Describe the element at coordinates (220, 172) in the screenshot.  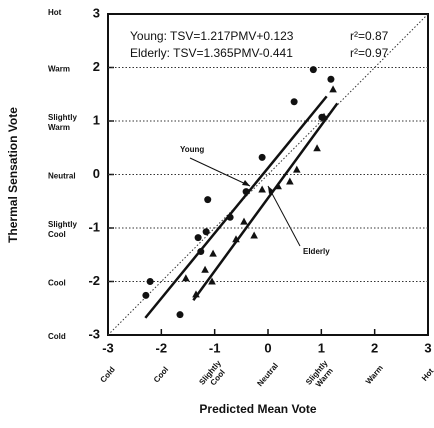
I see `arrow-young` at that location.